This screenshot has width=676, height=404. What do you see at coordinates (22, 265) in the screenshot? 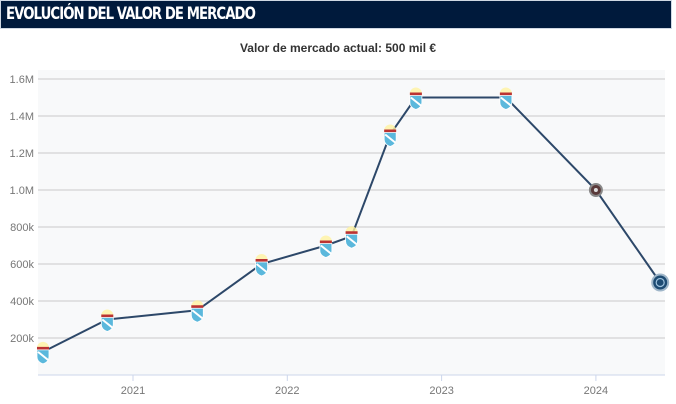
I see `y-tick-label: 600k` at bounding box center [22, 265].